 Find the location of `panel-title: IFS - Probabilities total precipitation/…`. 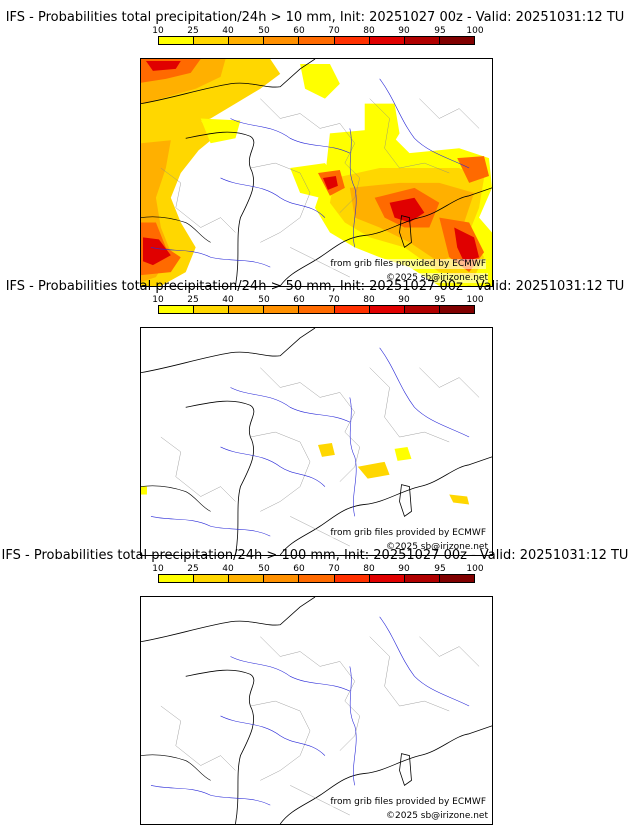

panel-title: IFS - Probabilities total precipitation/… is located at coordinates (315, 286).